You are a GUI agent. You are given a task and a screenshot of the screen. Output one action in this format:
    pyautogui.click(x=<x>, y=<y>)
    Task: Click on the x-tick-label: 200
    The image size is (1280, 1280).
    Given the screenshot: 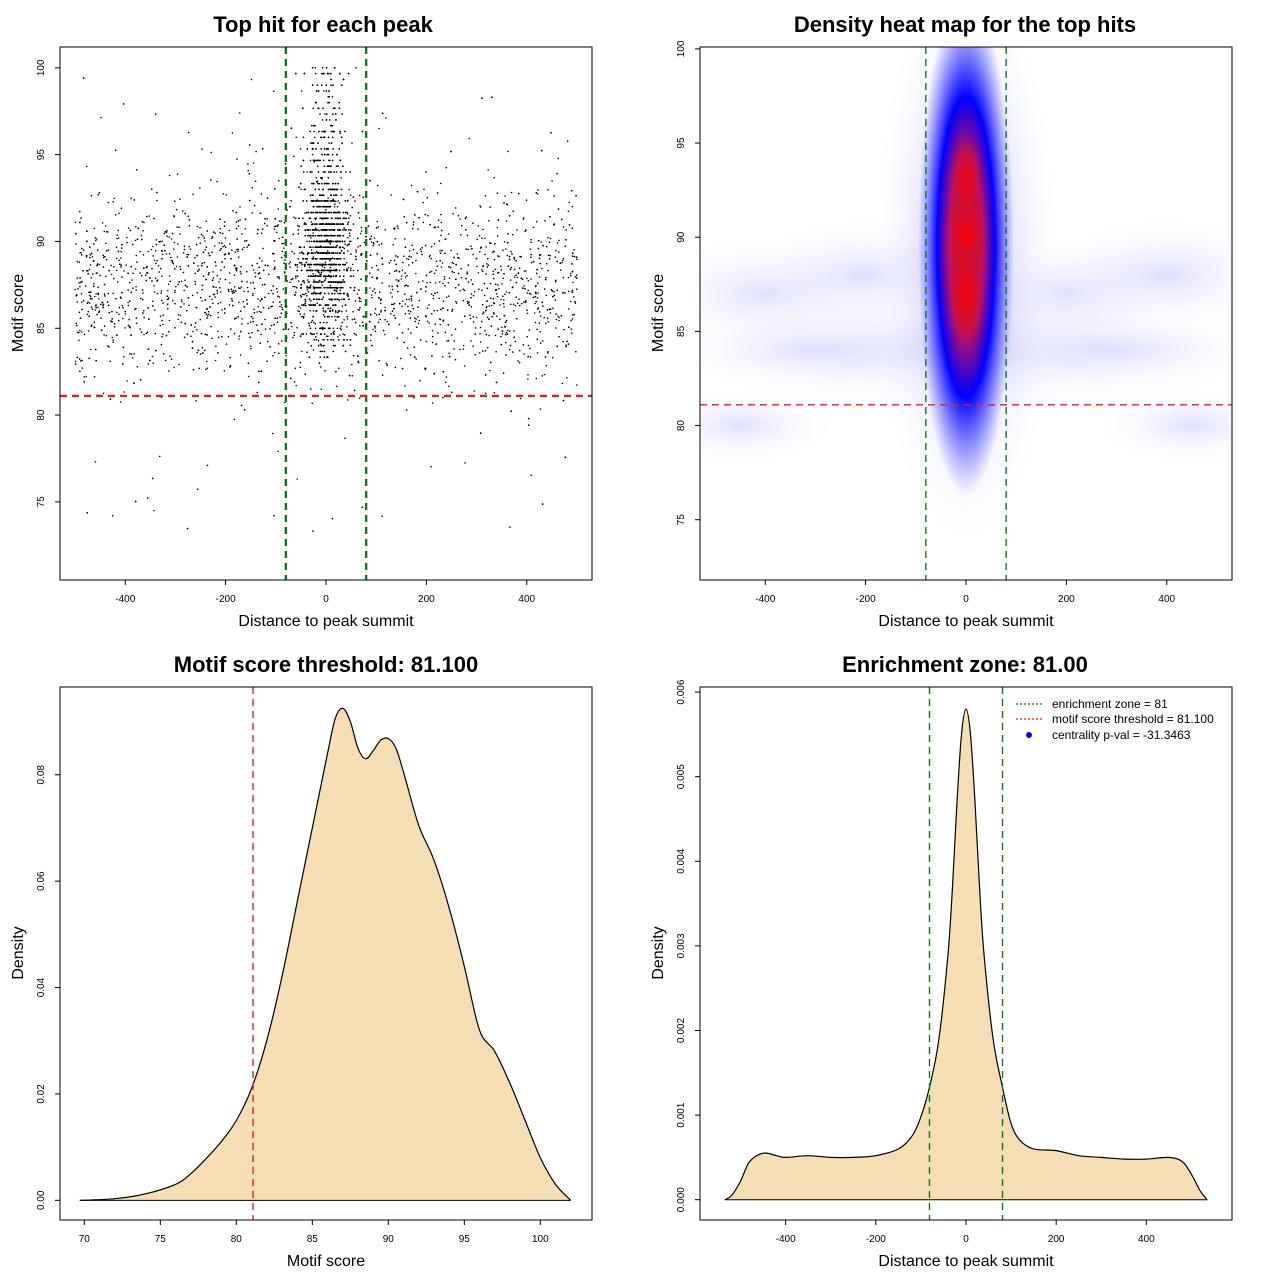 What is the action you would take?
    pyautogui.click(x=1056, y=1239)
    